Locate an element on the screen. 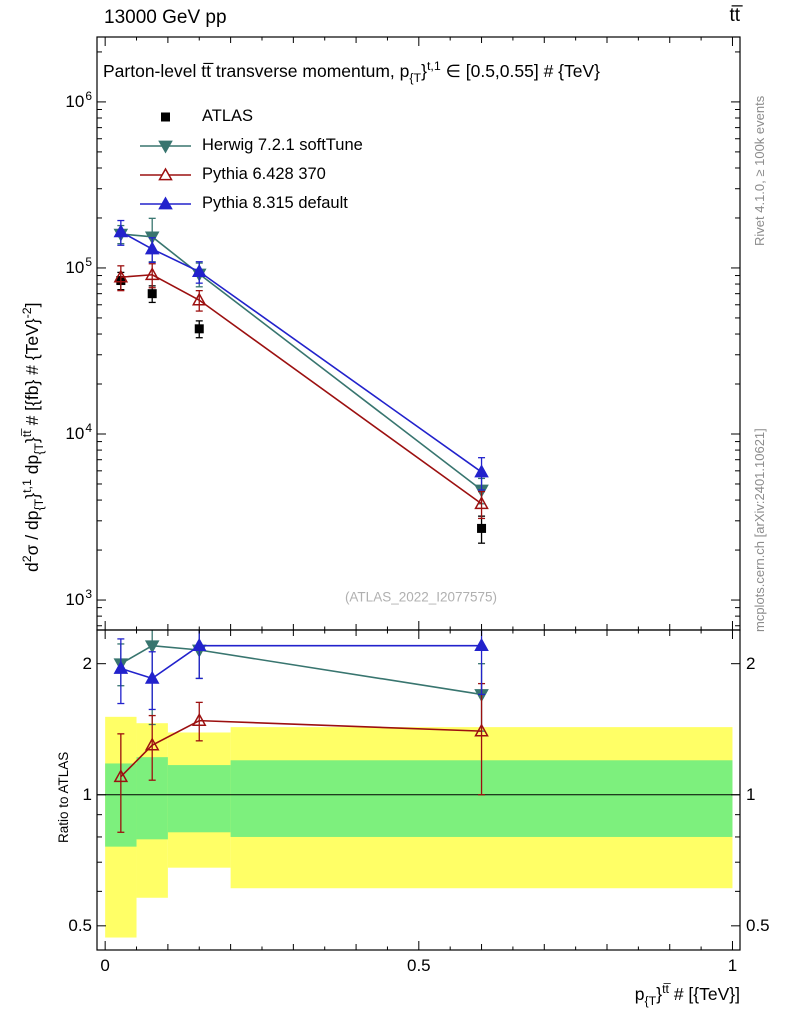 This screenshot has width=786, height=1024. legend-item-herwig: Herwig 7.2.1 softTune is located at coordinates (250, 145).